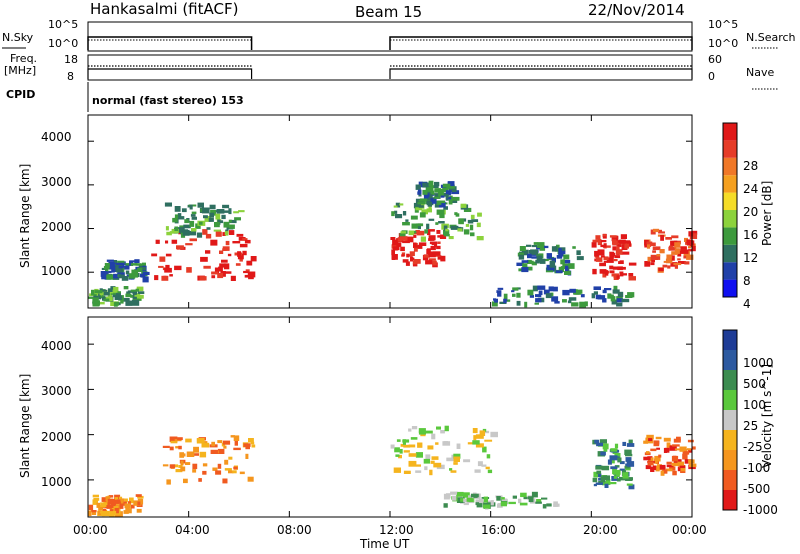 The height and width of the screenshot is (554, 800). I want to click on freq-tick-bottom: 8, so click(70, 76).